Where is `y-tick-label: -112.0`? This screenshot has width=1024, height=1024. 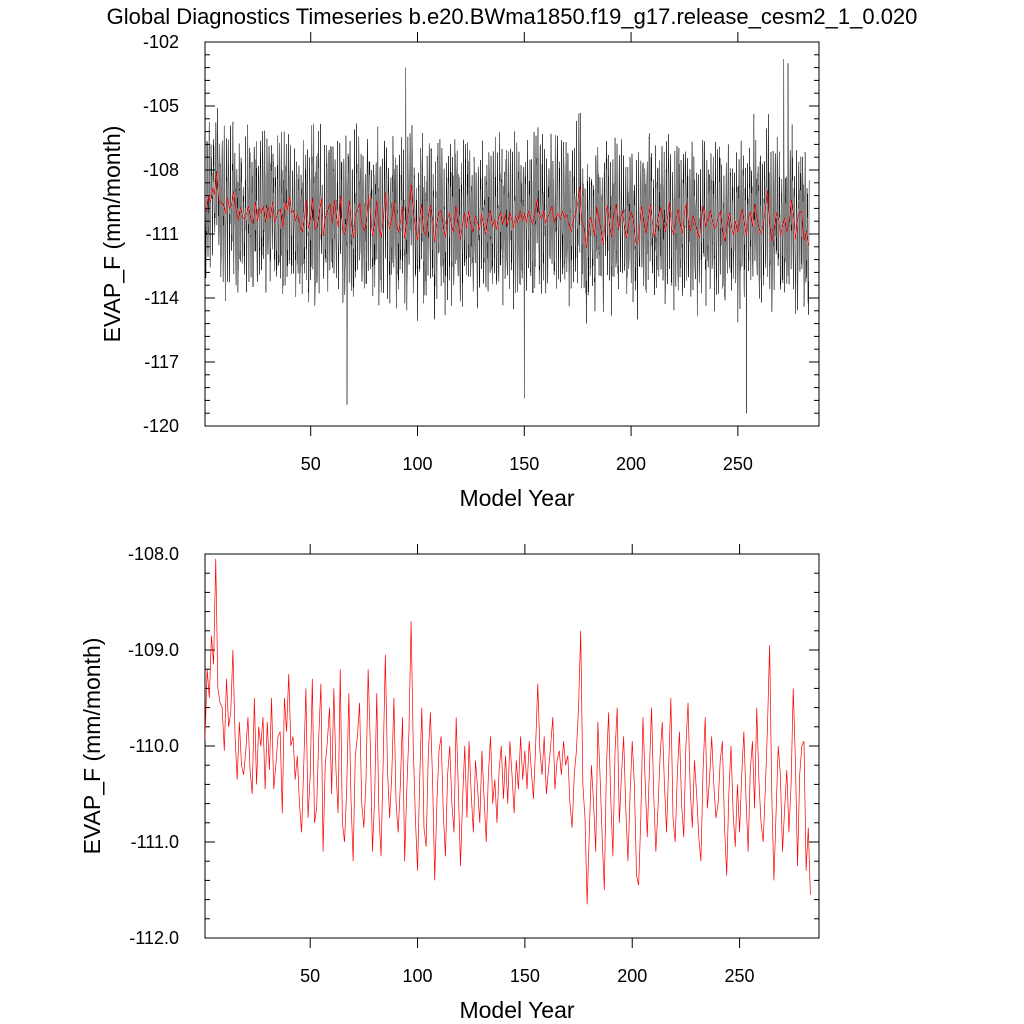
y-tick-label: -112.0 is located at coordinates (154, 938).